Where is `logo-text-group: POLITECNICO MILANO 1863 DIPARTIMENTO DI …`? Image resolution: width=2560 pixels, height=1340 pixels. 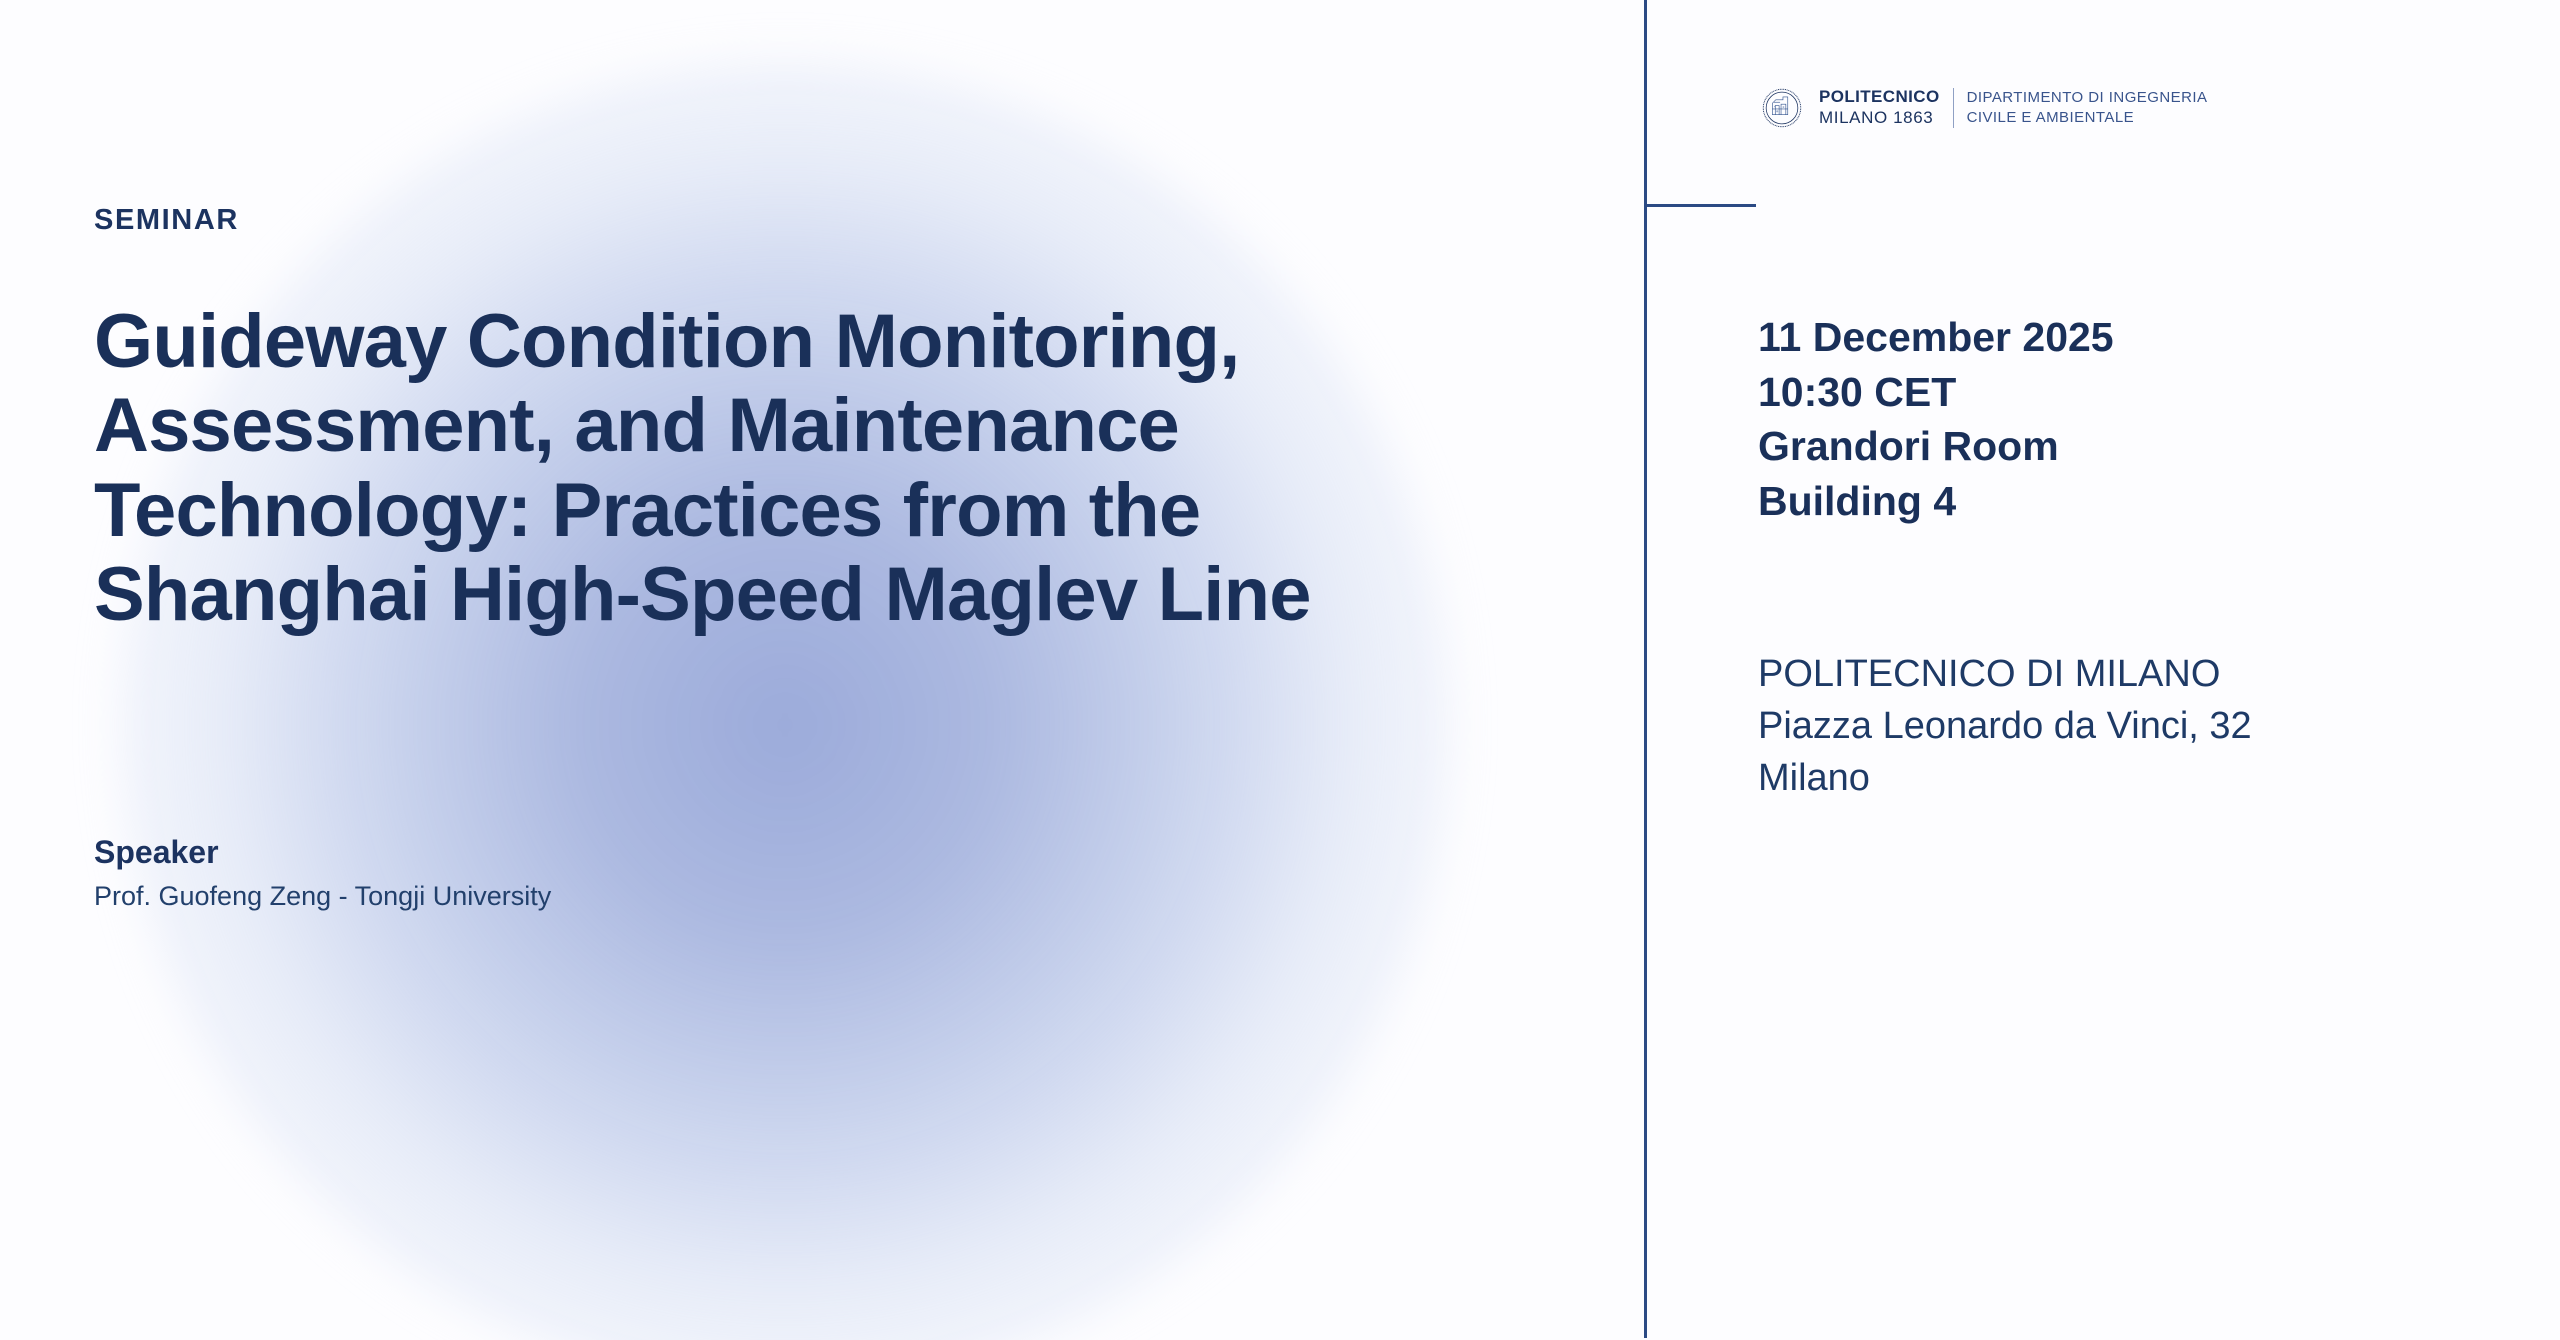 logo-text-group: POLITECNICO MILANO 1863 DIPARTIMENTO DI … is located at coordinates (2013, 107).